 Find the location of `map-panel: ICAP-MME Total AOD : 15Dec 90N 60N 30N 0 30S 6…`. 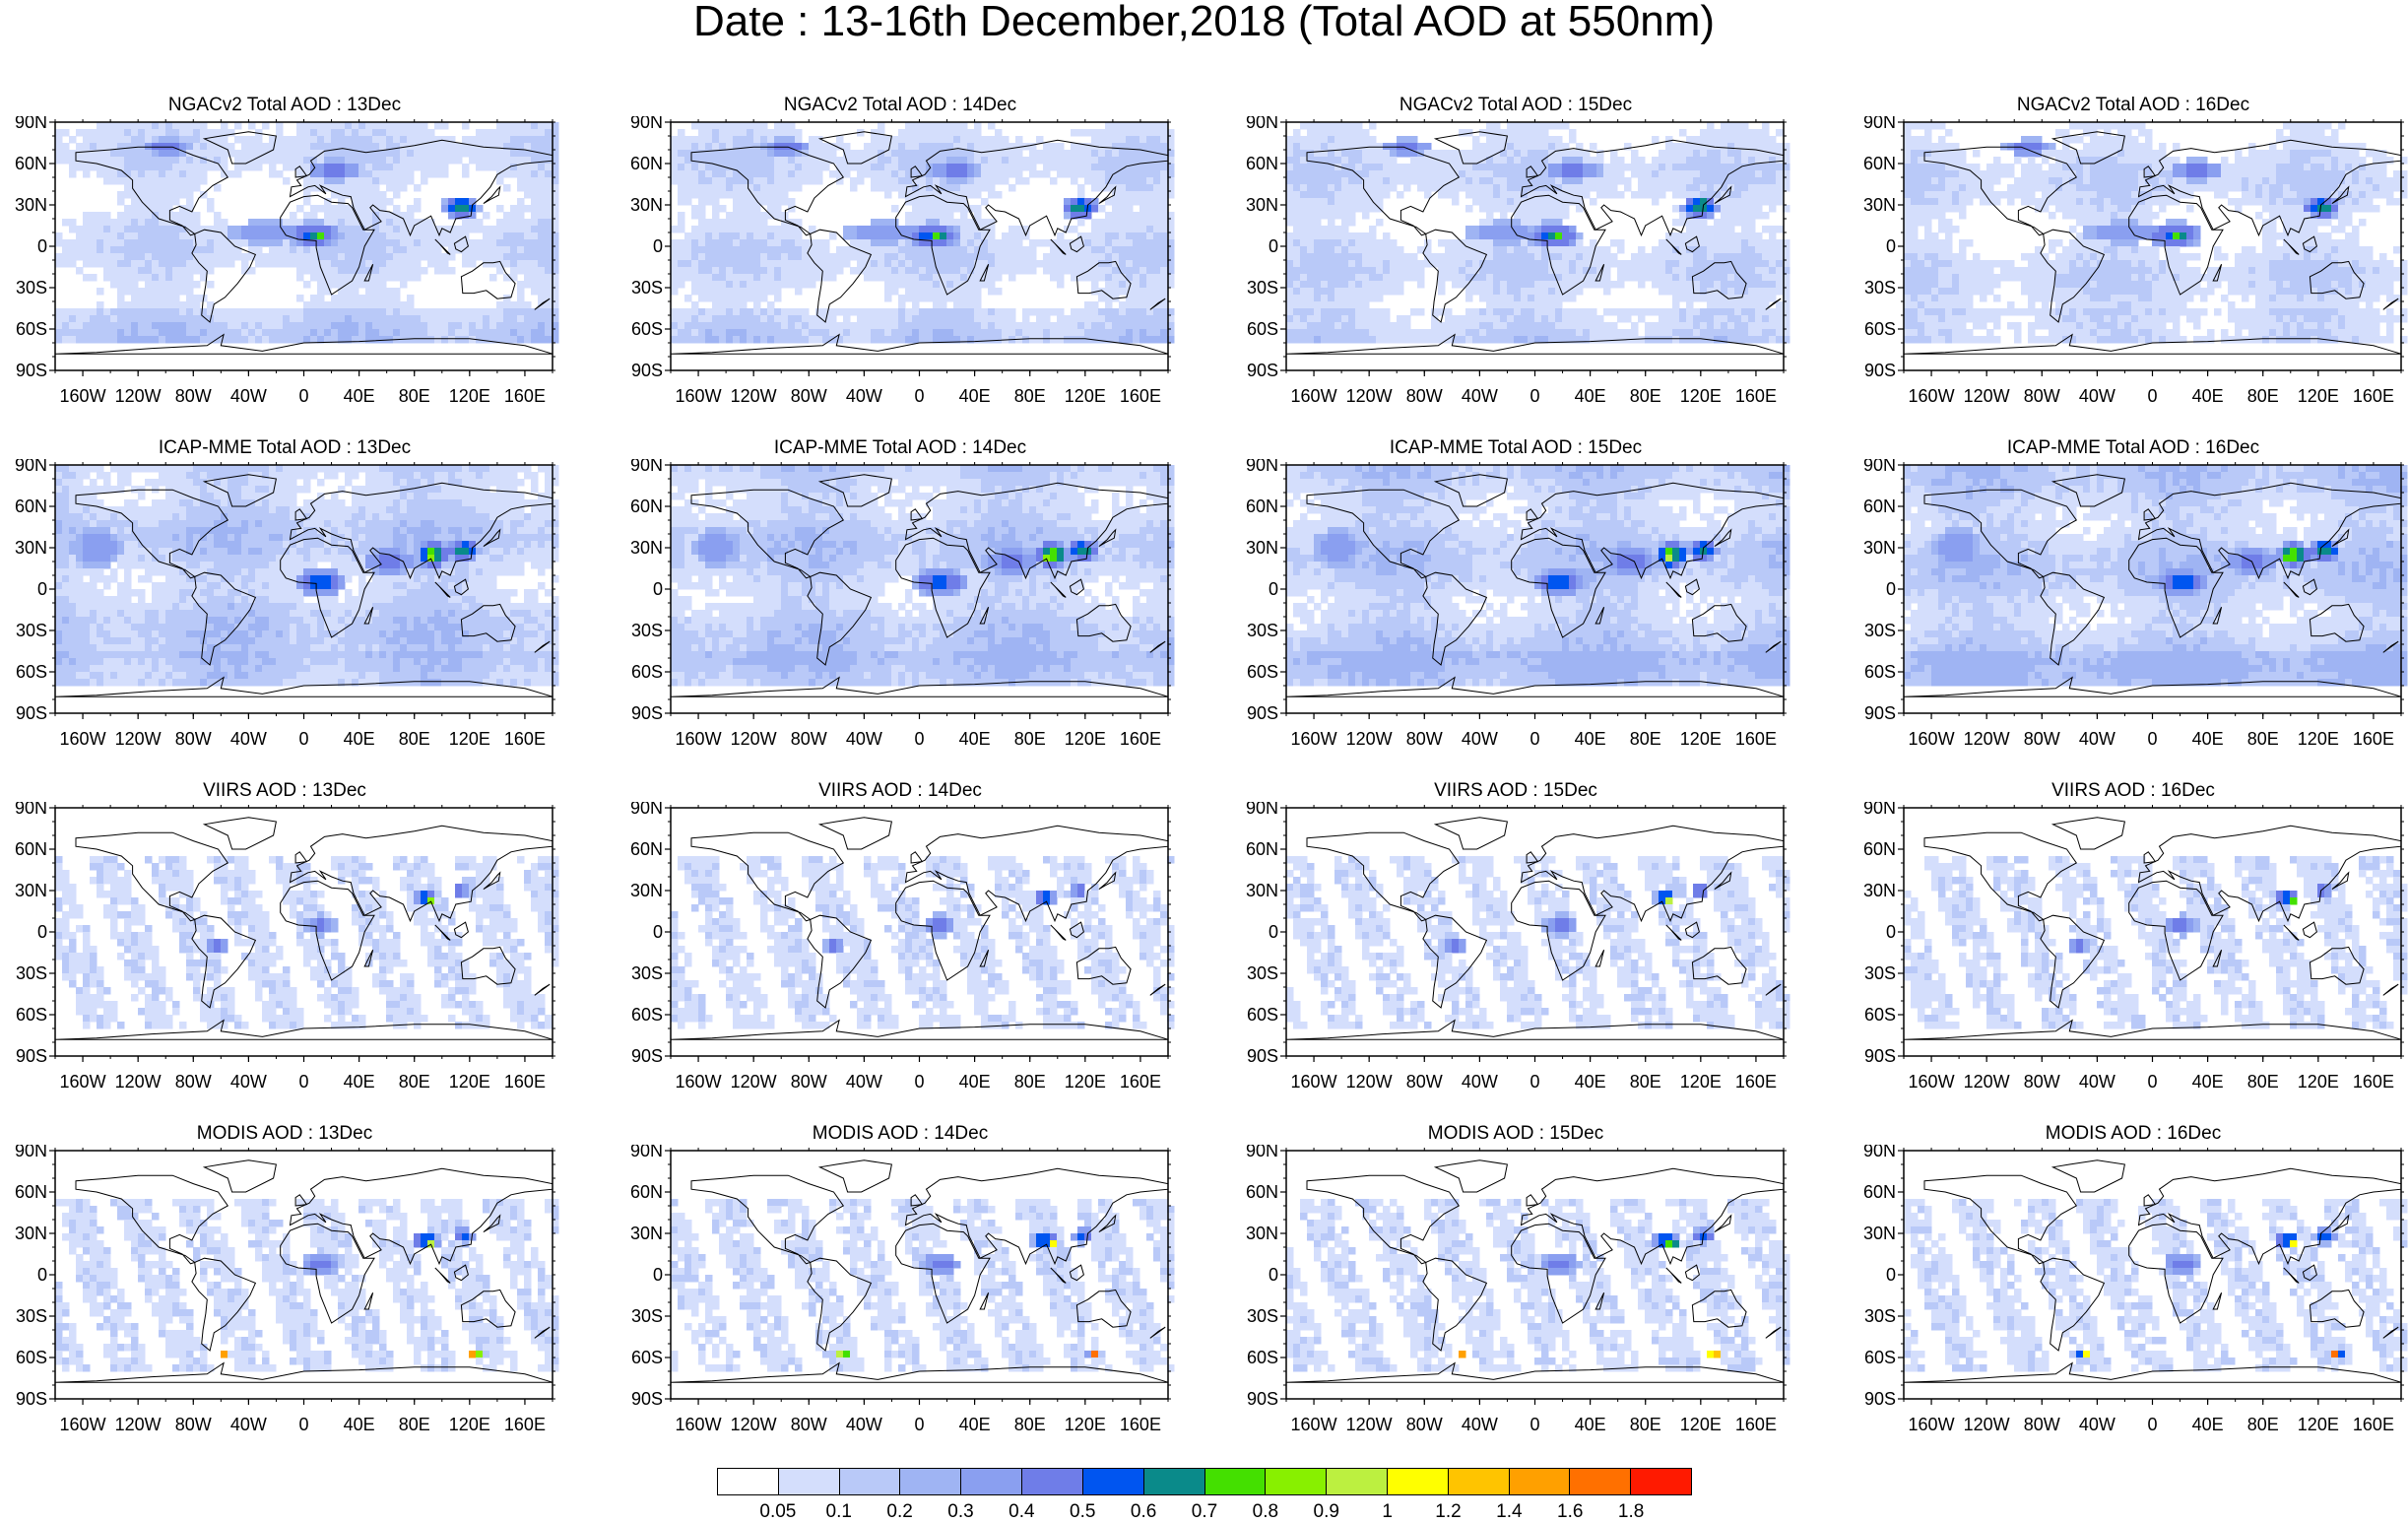

map-panel: ICAP-MME Total AOD : 15Dec 90N 60N 30N 0 30S 6… is located at coordinates (1516, 596).